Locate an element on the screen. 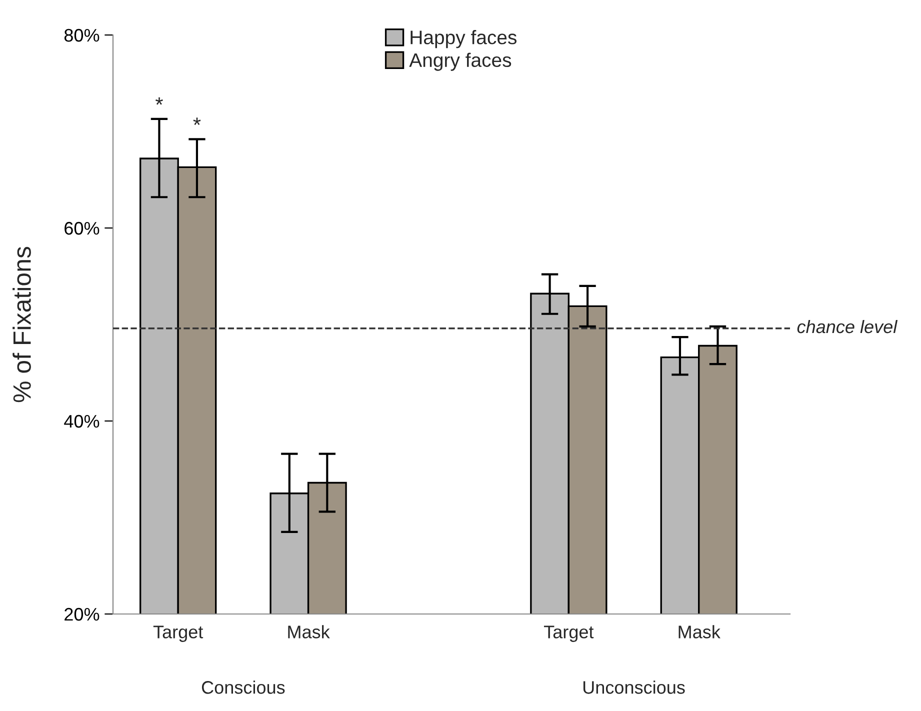 The height and width of the screenshot is (711, 921). y-tick-label: 40% is located at coordinates (82, 421).